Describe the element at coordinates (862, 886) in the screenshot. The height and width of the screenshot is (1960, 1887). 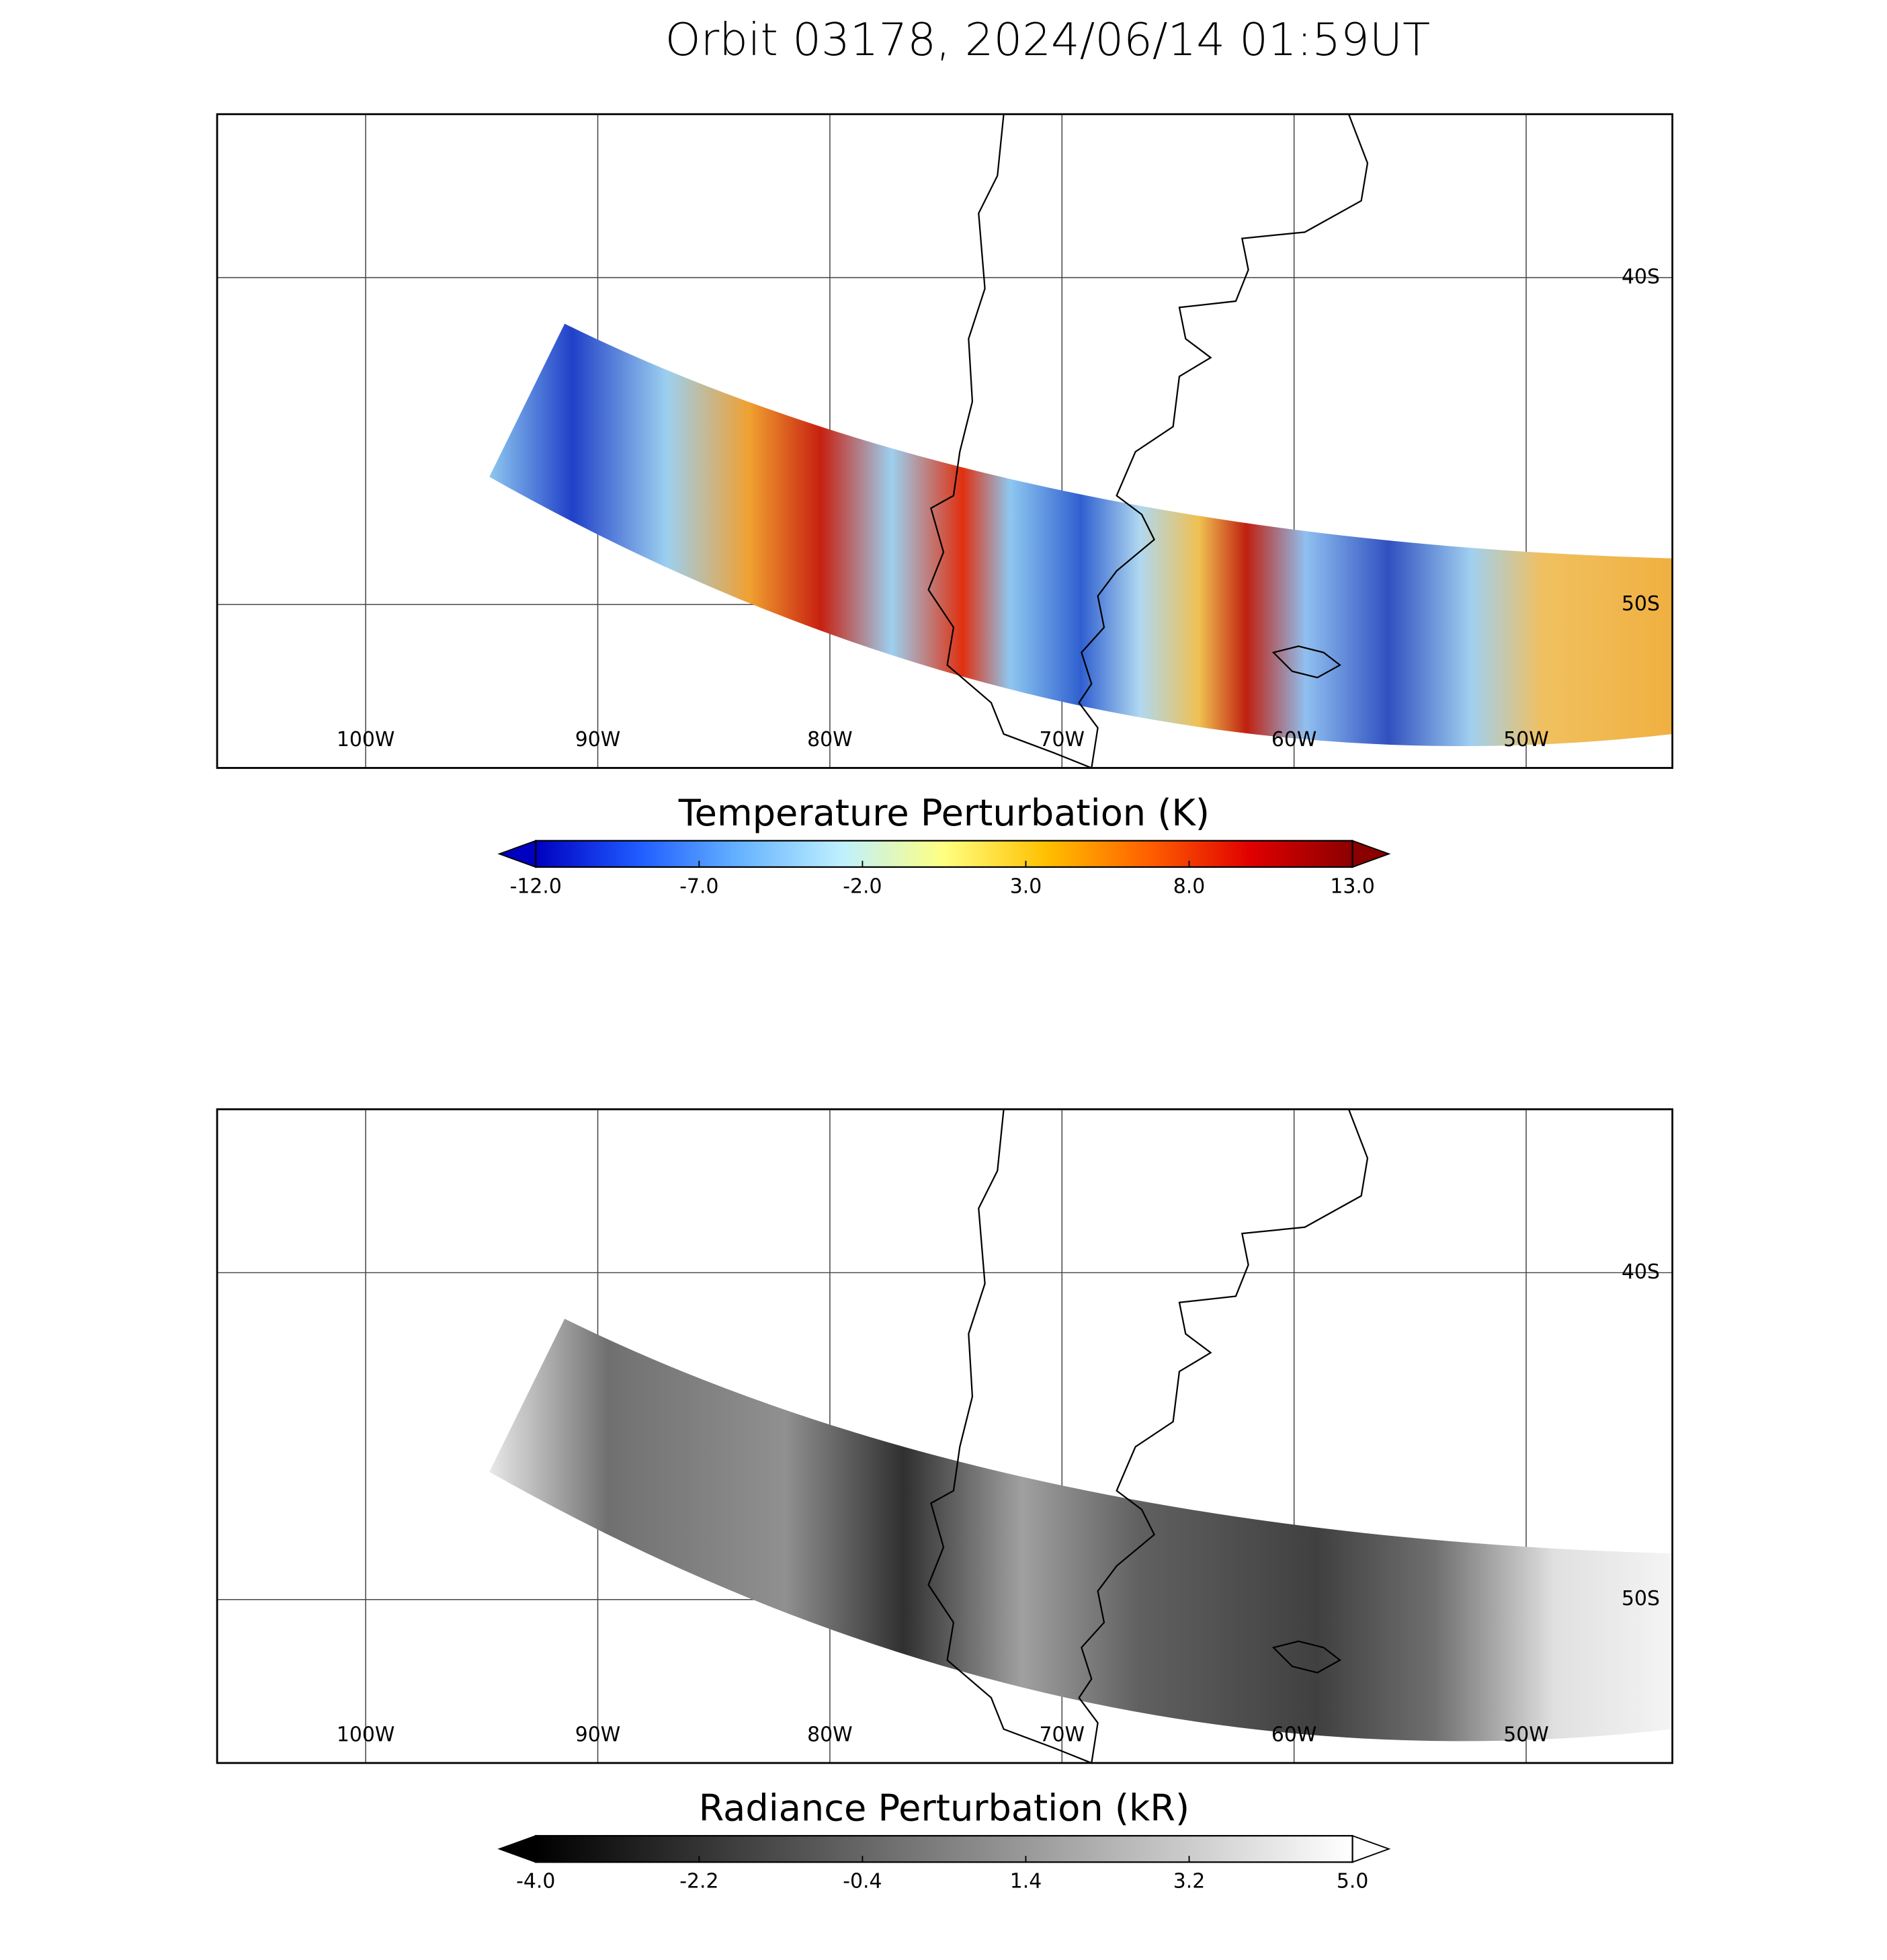
I see `colorbar-tick-label: -2.0` at that location.